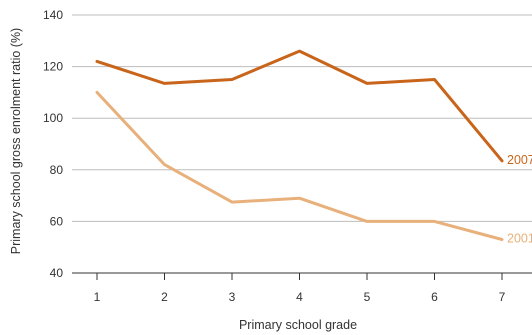 Image resolution: width=532 pixels, height=335 pixels. What do you see at coordinates (57, 273) in the screenshot?
I see `y-tick-label: 40` at bounding box center [57, 273].